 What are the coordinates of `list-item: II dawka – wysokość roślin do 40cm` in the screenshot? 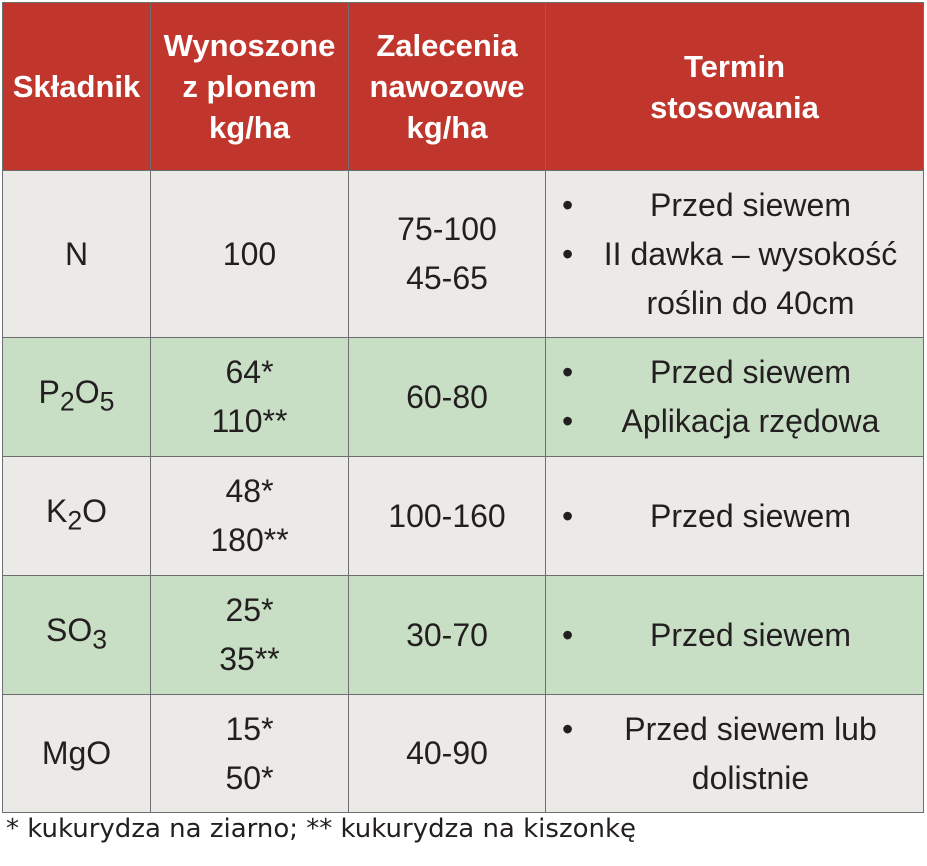 It's located at (737, 279).